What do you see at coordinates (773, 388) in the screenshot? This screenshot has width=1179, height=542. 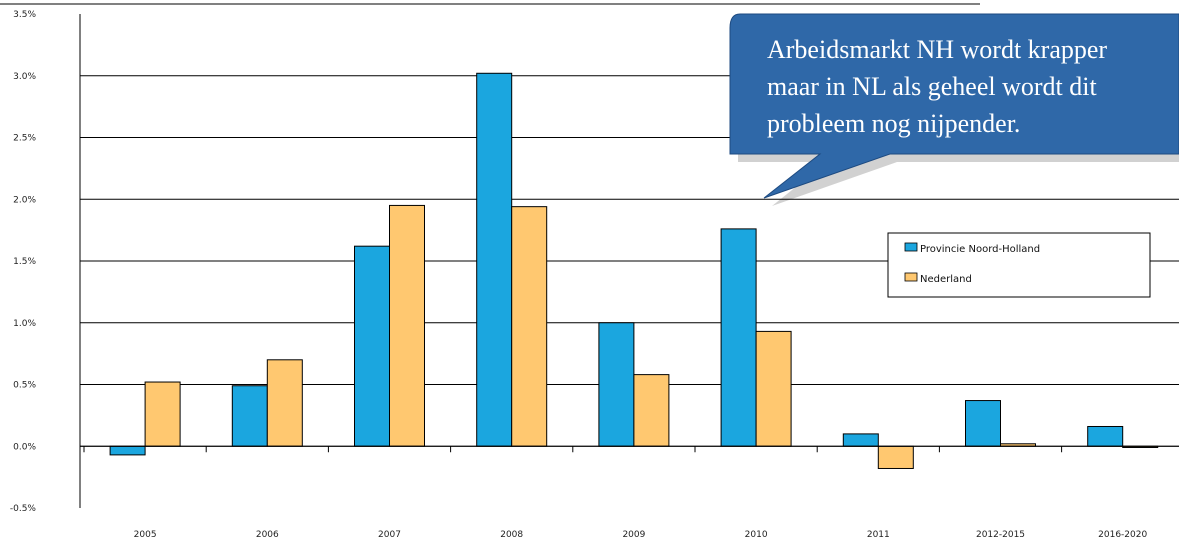 I see `bar-nederland-2010` at bounding box center [773, 388].